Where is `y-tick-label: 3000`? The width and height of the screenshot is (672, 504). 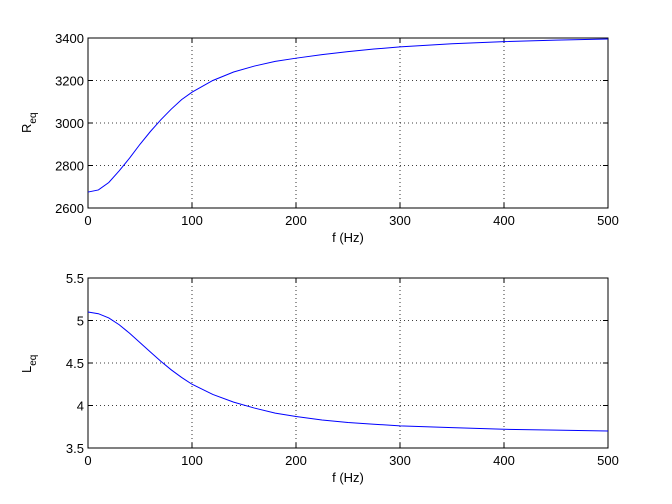 y-tick-label: 3000 is located at coordinates (69, 123).